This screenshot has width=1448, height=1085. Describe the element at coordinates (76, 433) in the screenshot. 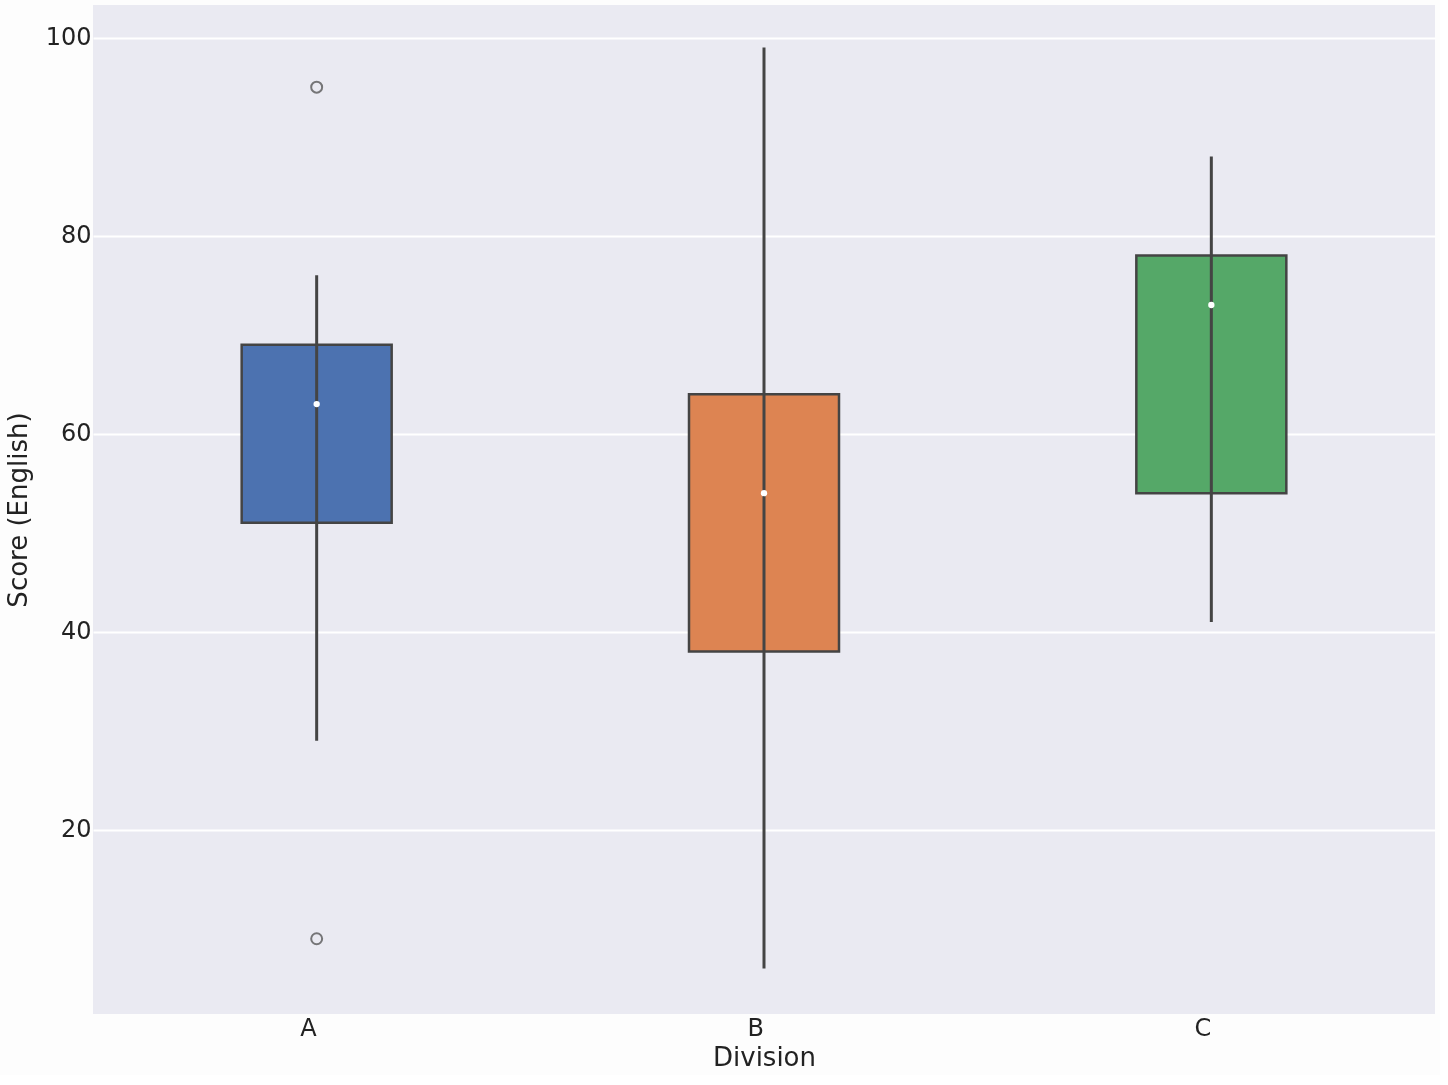

I see `y-tick-label: 60` at that location.